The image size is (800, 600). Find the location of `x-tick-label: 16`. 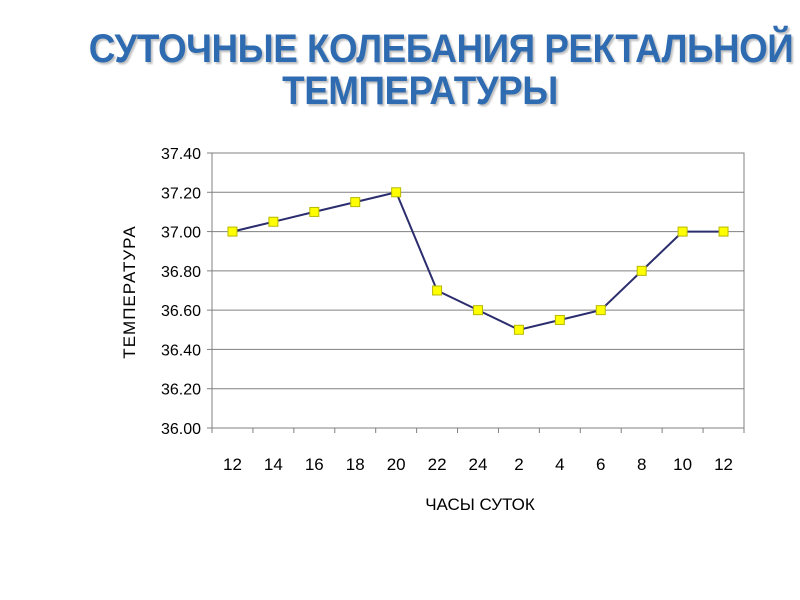

x-tick-label: 16 is located at coordinates (314, 464).